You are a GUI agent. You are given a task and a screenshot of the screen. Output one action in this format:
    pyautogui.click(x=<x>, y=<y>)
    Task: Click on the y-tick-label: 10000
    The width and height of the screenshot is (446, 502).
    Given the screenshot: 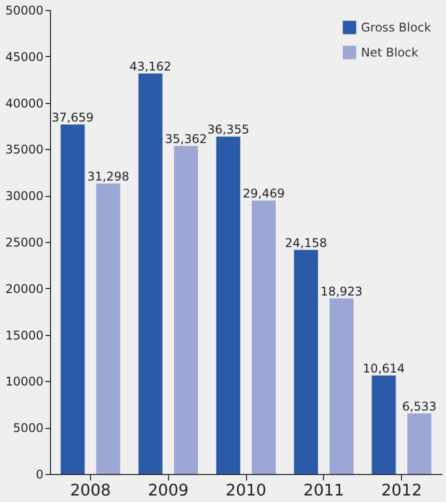 What is the action you would take?
    pyautogui.click(x=24, y=381)
    